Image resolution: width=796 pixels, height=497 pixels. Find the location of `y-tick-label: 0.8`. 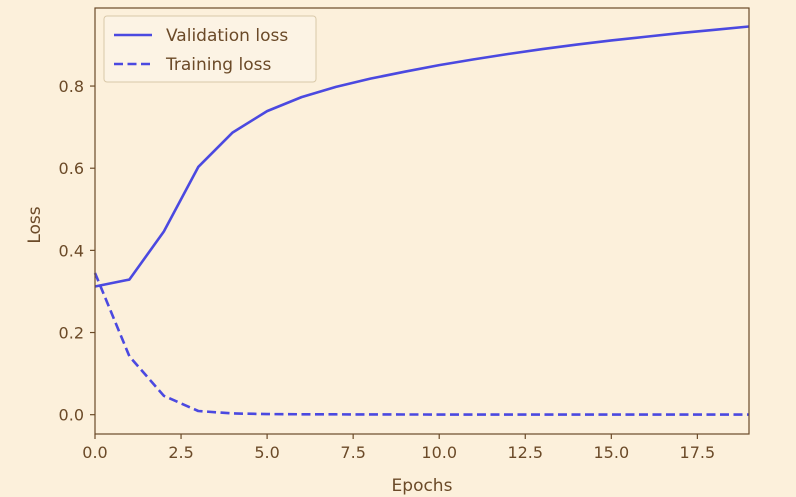

y-tick-label: 0.8 is located at coordinates (71, 86).